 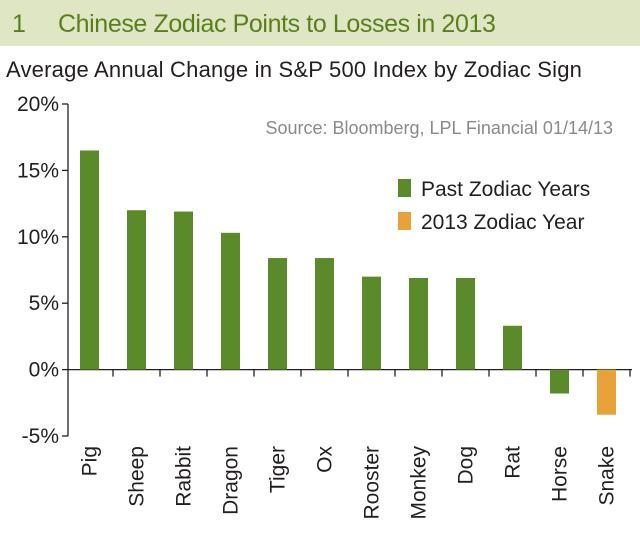 I want to click on x-label-snake: Snake, so click(x=607, y=476).